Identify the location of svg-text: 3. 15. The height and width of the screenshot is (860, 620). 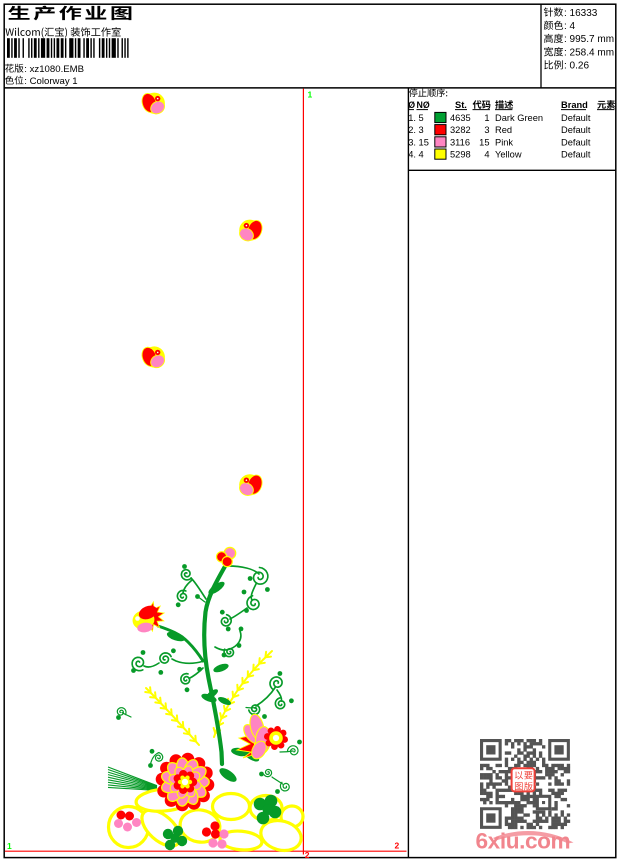
(418, 142).